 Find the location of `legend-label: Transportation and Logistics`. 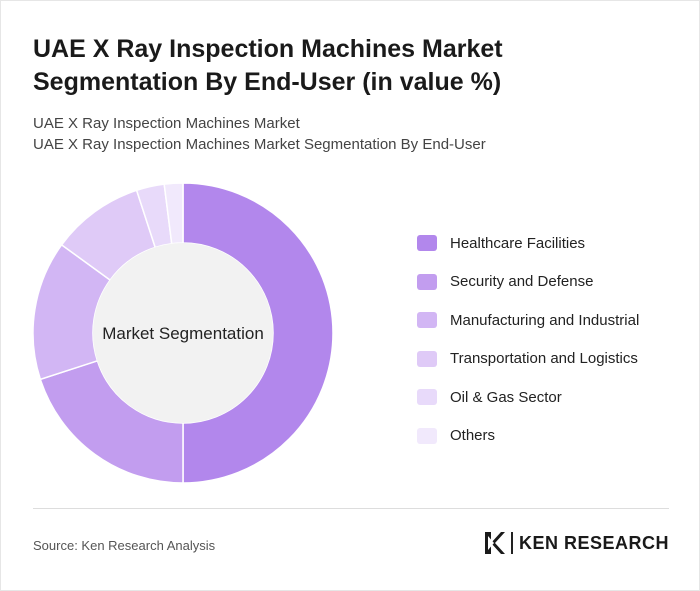

legend-label: Transportation and Logistics is located at coordinates (544, 359).